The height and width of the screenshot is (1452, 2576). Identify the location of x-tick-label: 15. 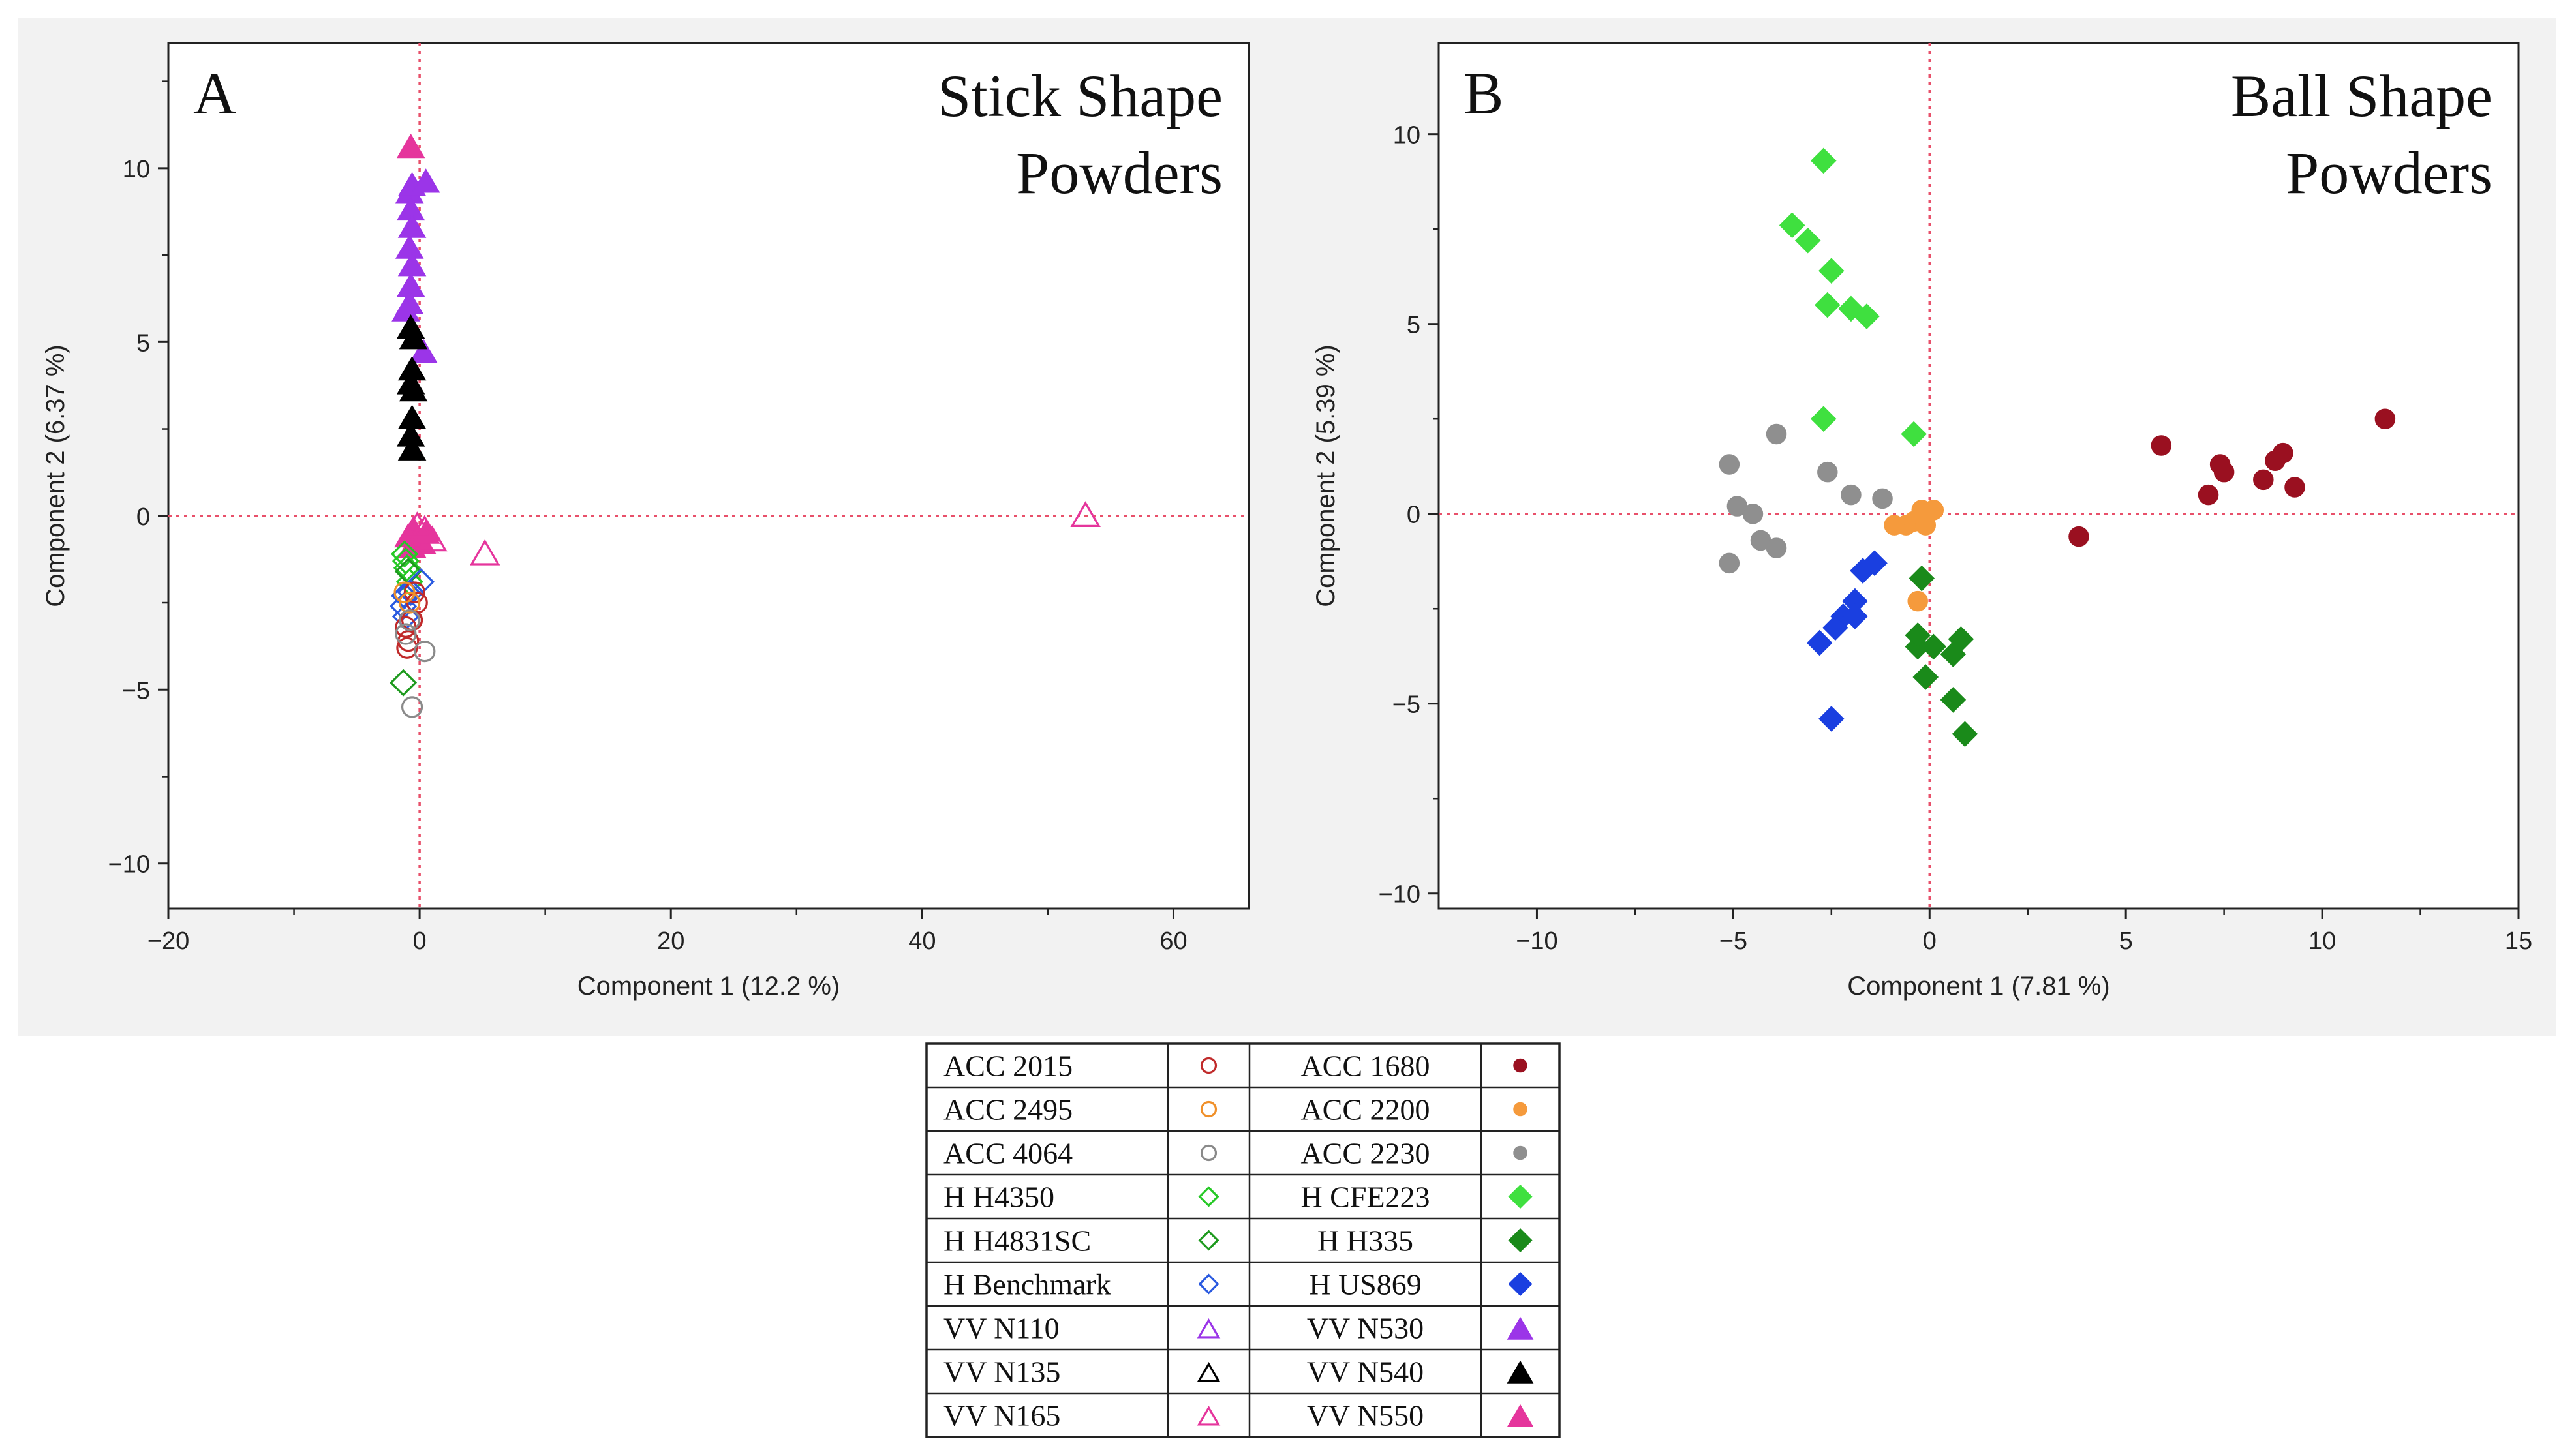
(2518, 941).